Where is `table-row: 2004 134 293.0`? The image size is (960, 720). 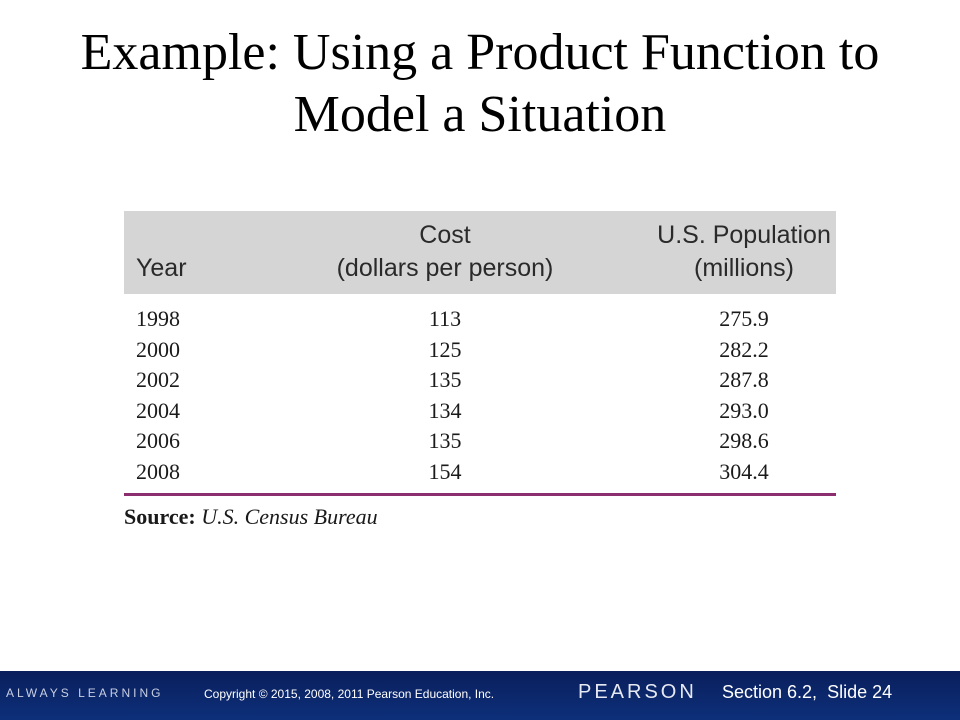
table-row: 2004 134 293.0 is located at coordinates (480, 411).